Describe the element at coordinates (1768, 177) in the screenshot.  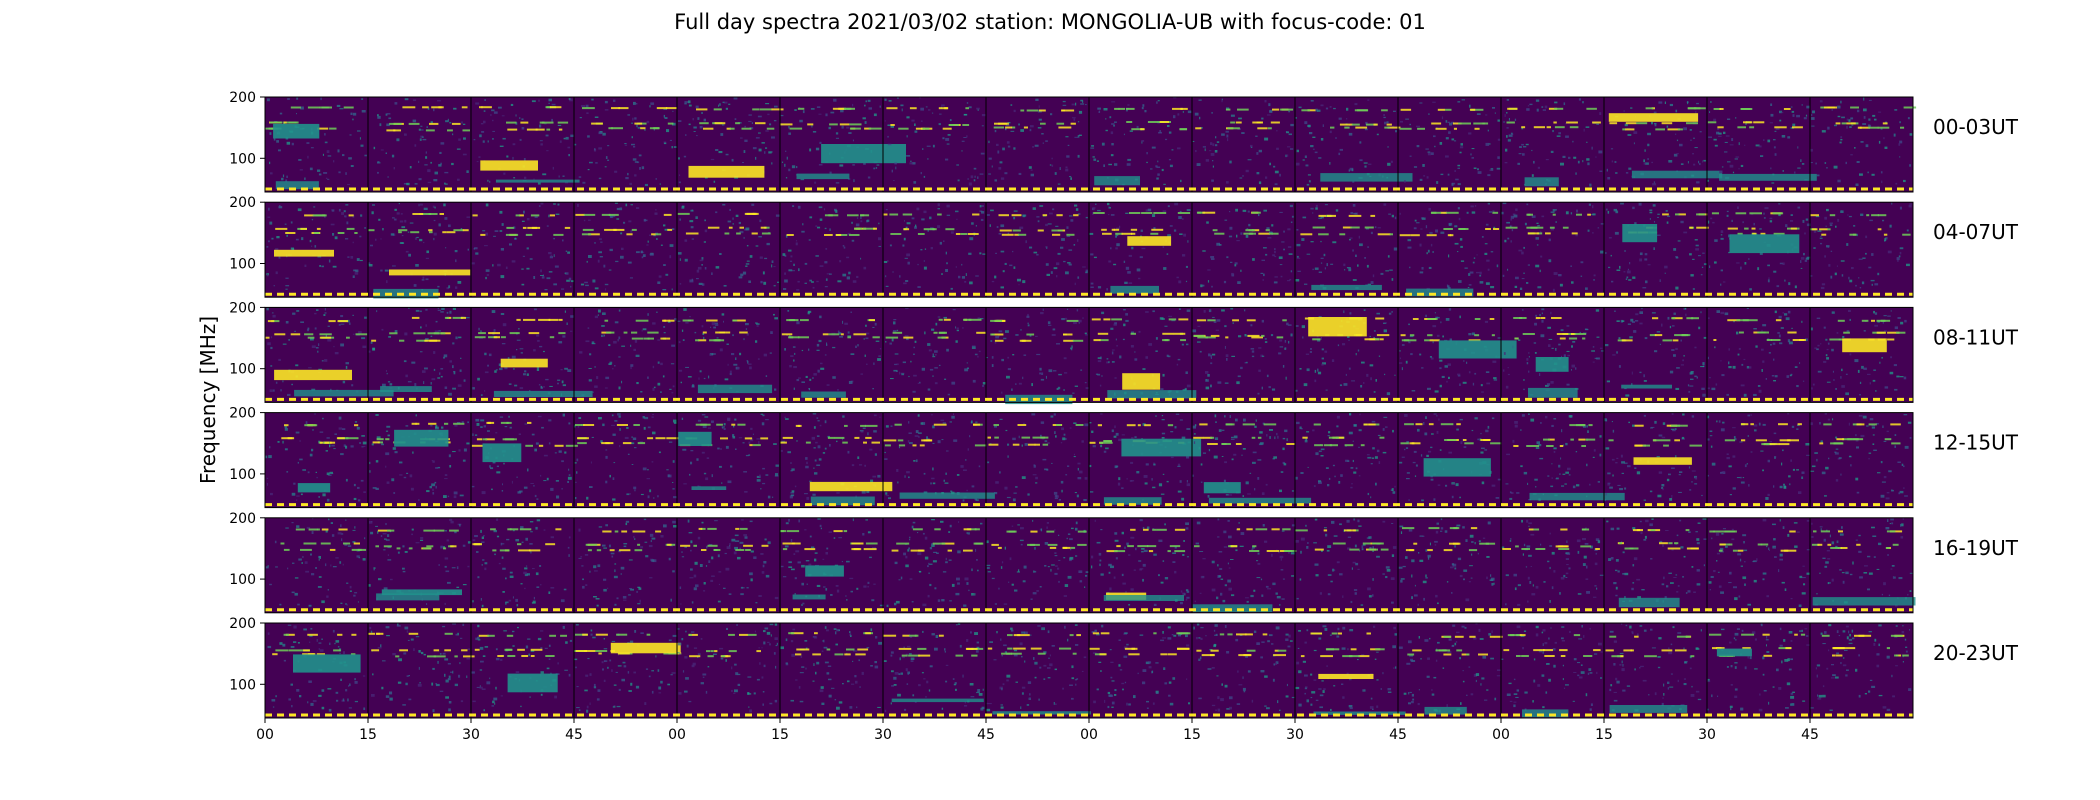
I see `interference-band` at that location.